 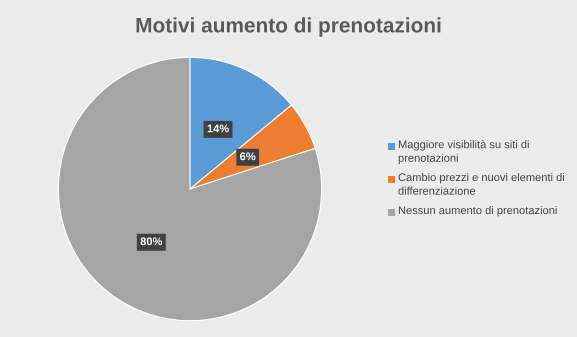 What do you see at coordinates (477, 211) in the screenshot?
I see `legend-label: Nessun aumento di prenotazioni` at bounding box center [477, 211].